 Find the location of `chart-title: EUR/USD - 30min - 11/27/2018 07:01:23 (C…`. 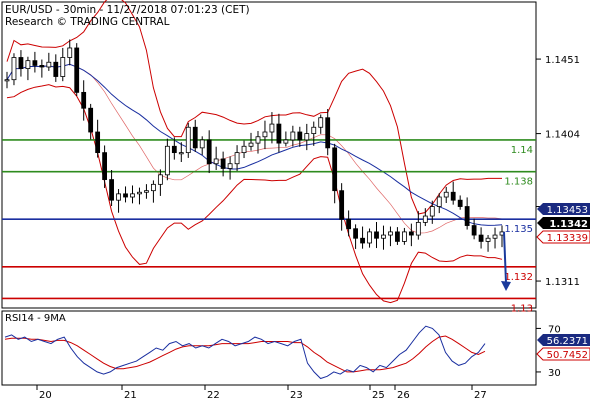

chart-title: EUR/USD - 30min - 11/27/2018 07:01:23 (C… is located at coordinates (127, 10).